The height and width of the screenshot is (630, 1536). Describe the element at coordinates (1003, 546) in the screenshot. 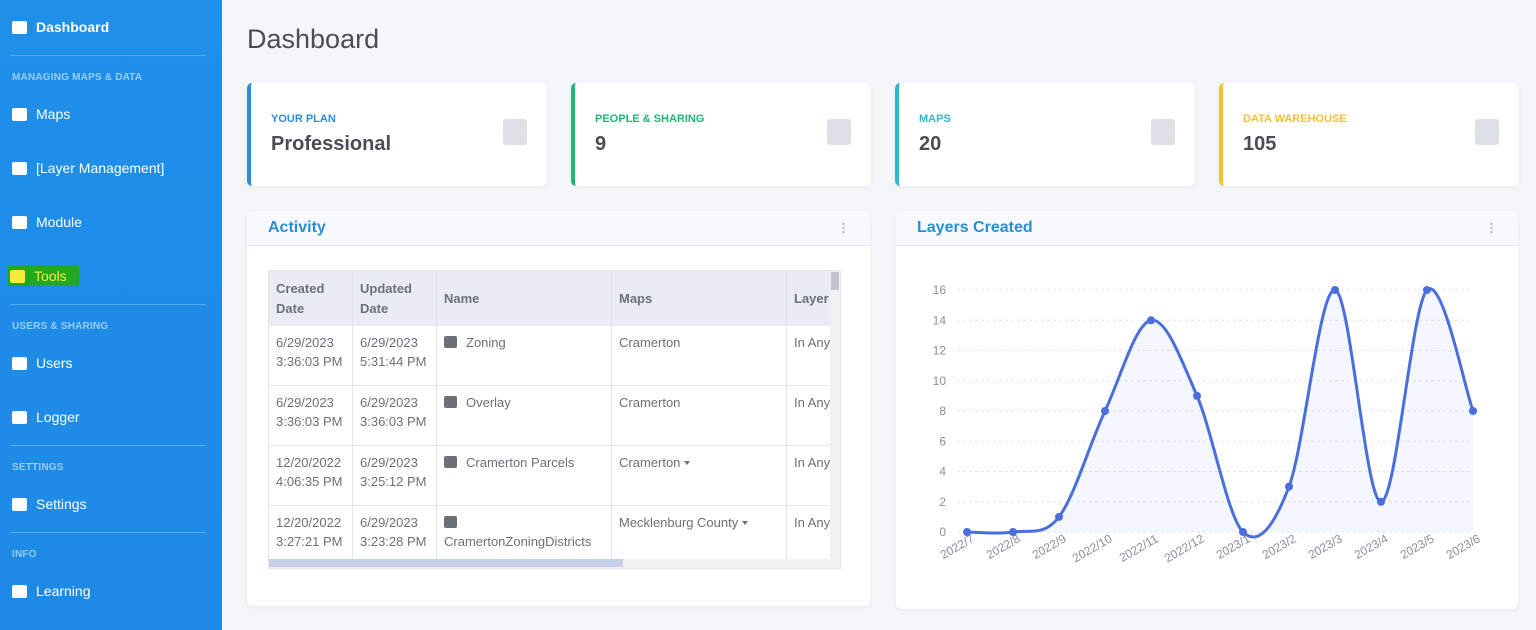

I see `x-tick-label: 2022/8` at that location.